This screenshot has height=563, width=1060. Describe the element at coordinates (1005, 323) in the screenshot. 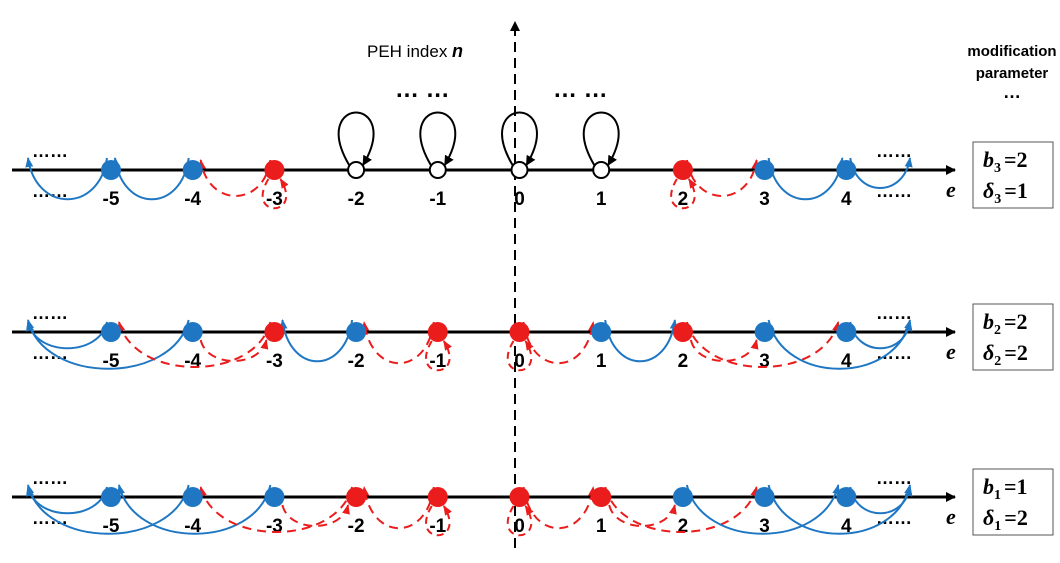

I see `parameter-b: b2 =2` at that location.